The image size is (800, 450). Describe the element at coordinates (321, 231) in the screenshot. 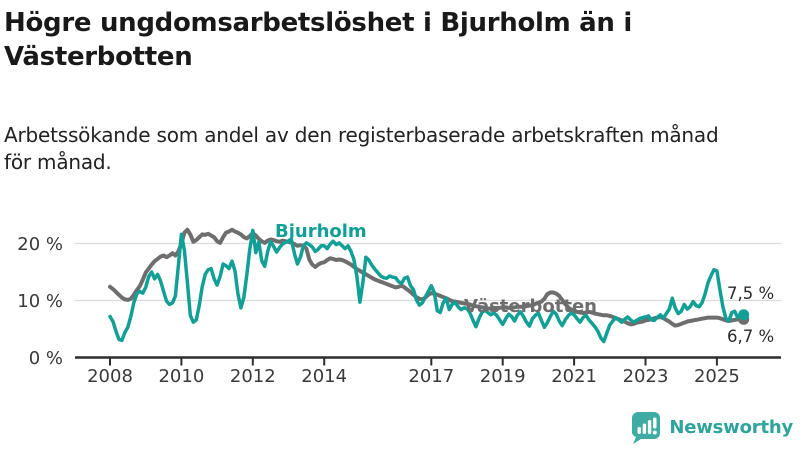

I see `series-label-bjurholm: Bjurholm` at that location.